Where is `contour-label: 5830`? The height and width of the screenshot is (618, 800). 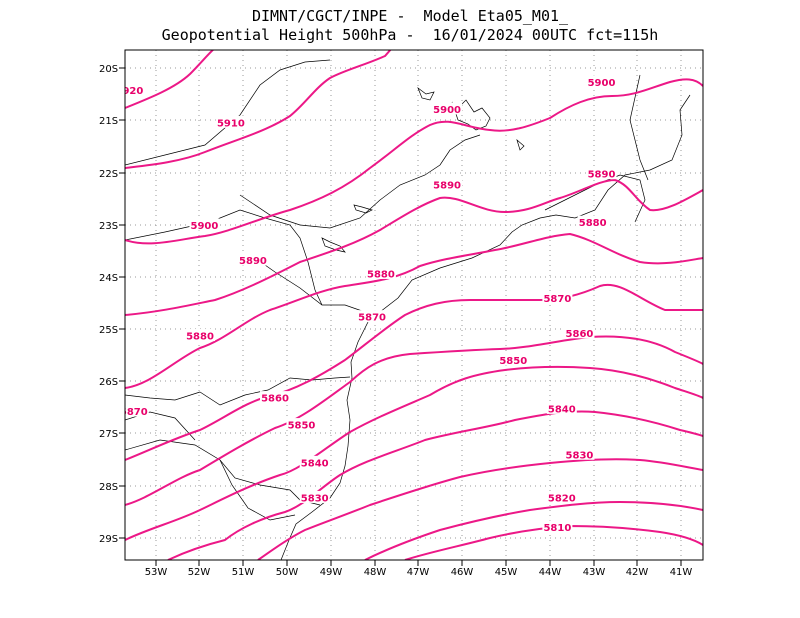 contour-label: 5830 is located at coordinates (580, 455).